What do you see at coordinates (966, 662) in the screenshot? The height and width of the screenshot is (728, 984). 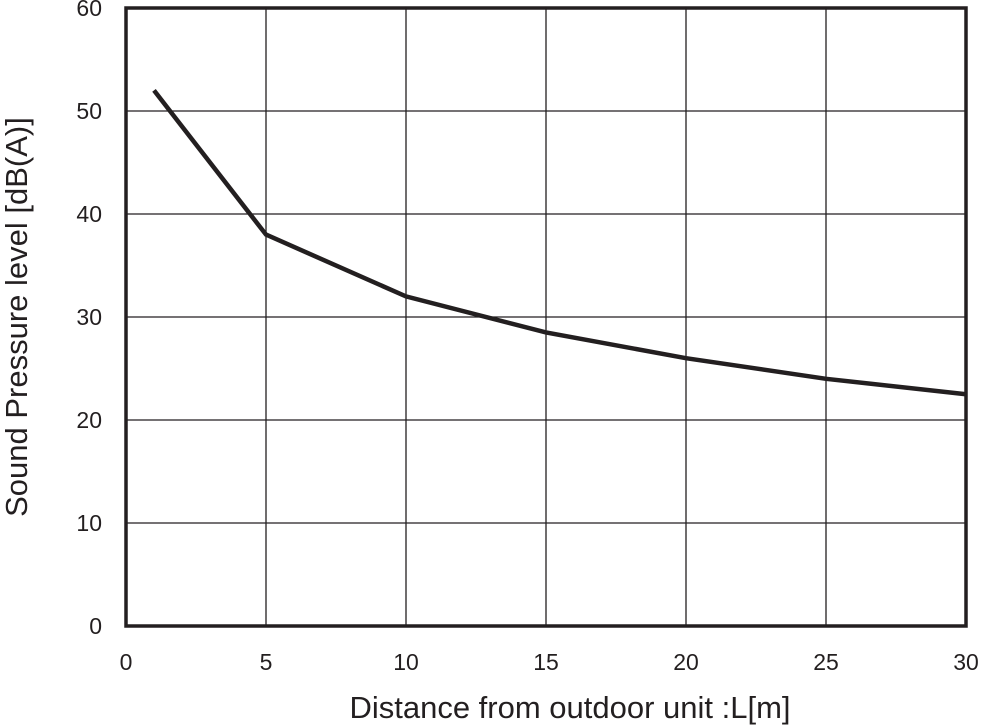 I see `x-tick-label: 30` at bounding box center [966, 662].